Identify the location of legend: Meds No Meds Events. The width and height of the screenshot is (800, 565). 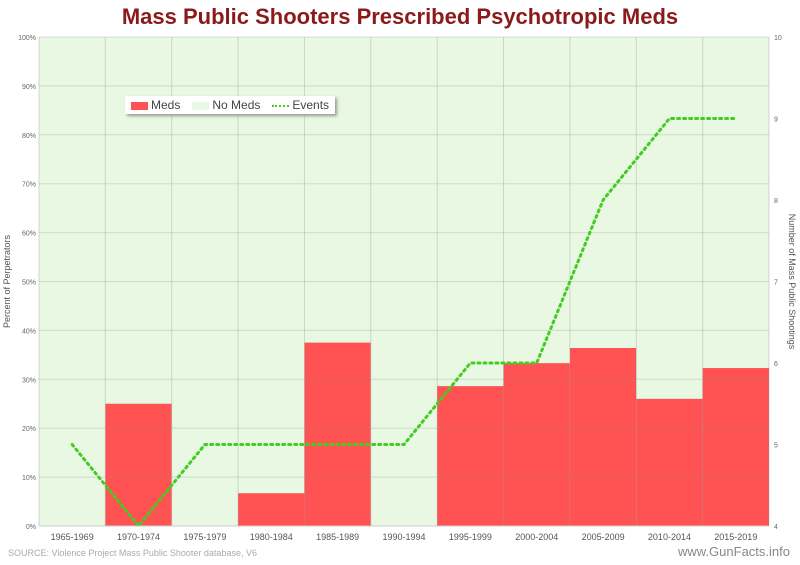
(230, 105).